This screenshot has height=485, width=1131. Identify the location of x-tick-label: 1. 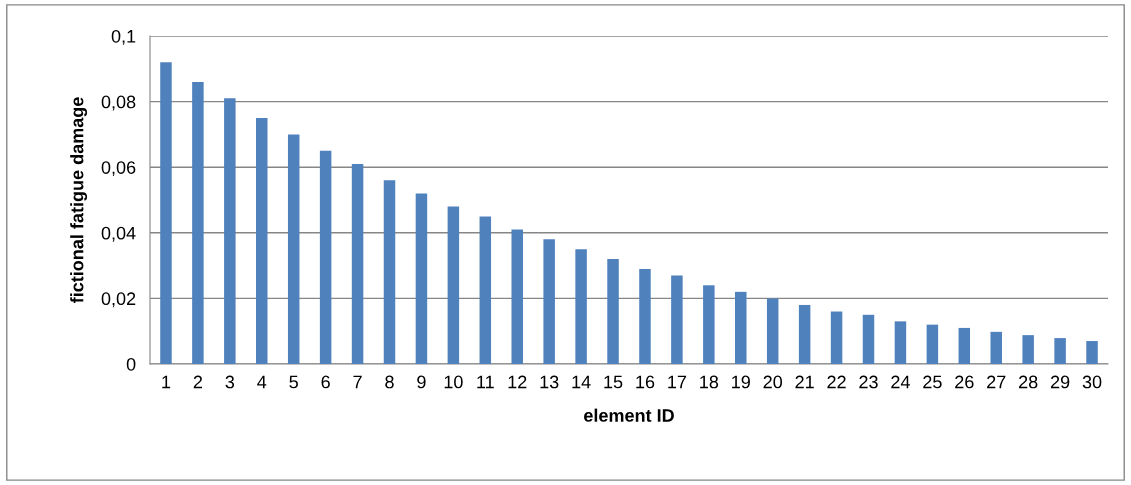
(166, 382).